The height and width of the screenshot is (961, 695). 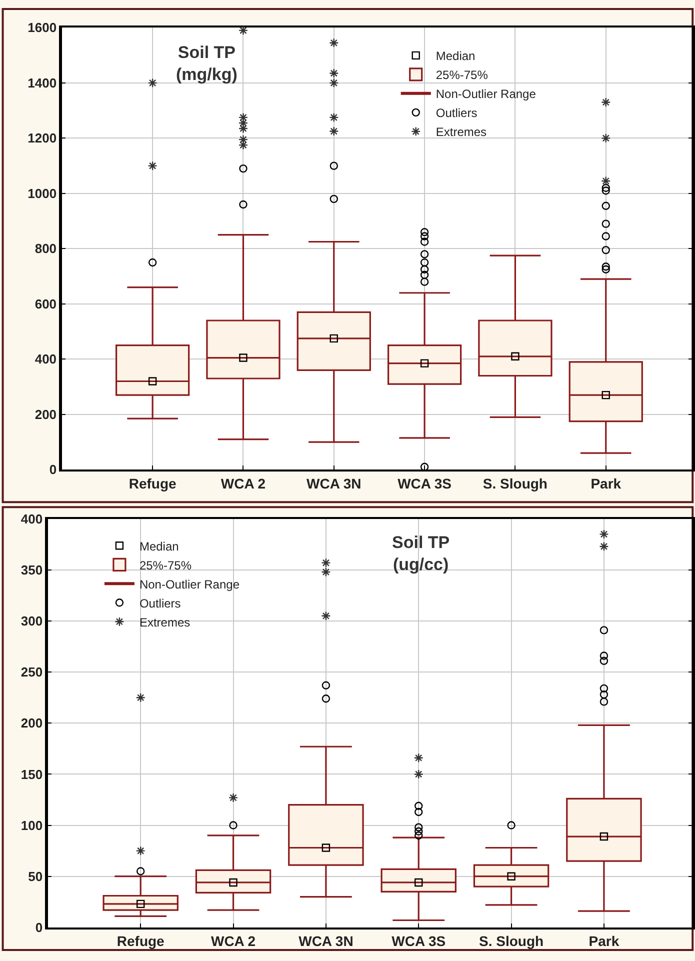 What do you see at coordinates (207, 63) in the screenshot?
I see `text: Soil TP (mg/kg)` at bounding box center [207, 63].